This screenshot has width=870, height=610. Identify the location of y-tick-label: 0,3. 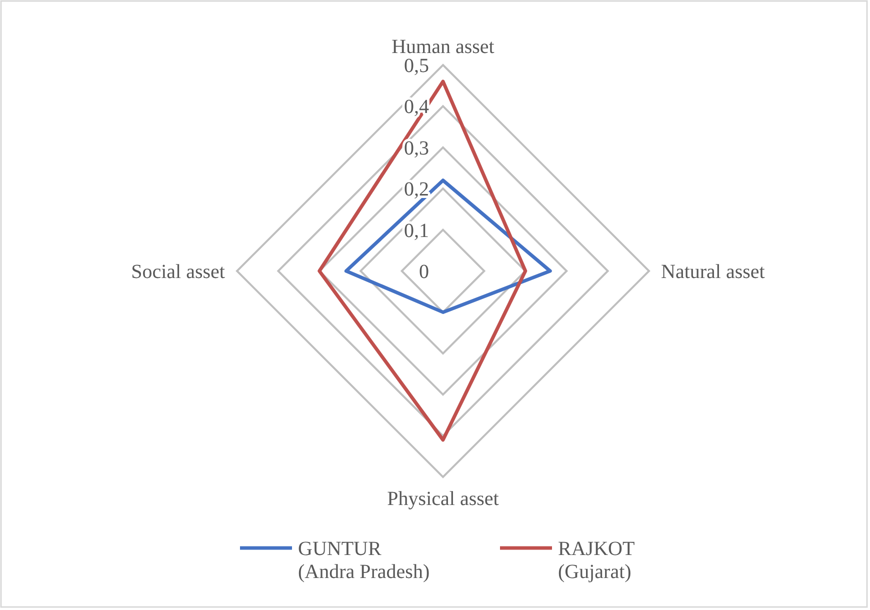
(416, 148).